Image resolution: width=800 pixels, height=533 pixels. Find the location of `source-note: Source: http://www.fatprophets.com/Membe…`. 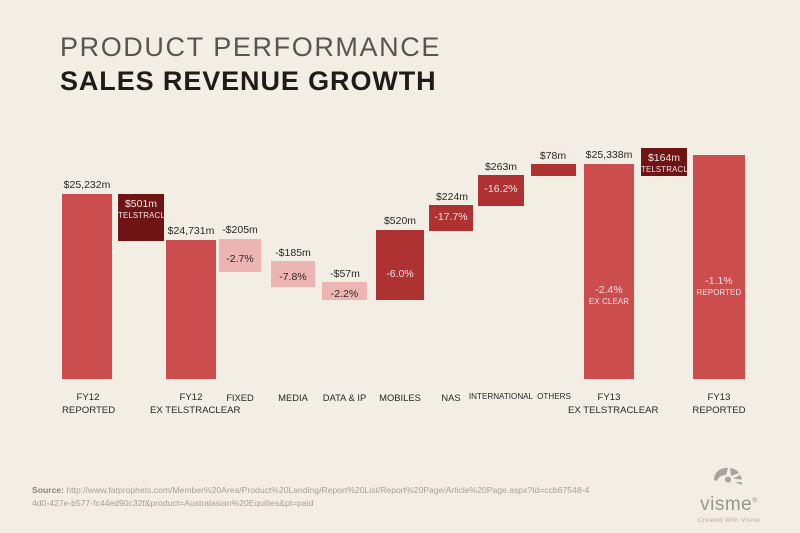

source-note: Source: http://www.fatprophets.com/Membe… is located at coordinates (312, 497).